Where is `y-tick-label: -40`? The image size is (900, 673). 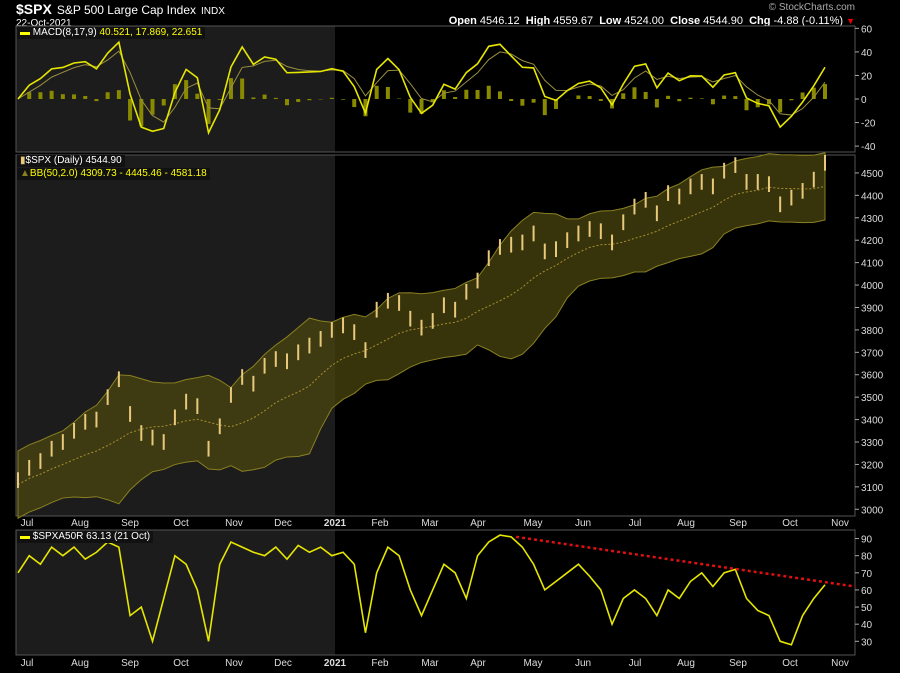 y-tick-label: -40 is located at coordinates (868, 147).